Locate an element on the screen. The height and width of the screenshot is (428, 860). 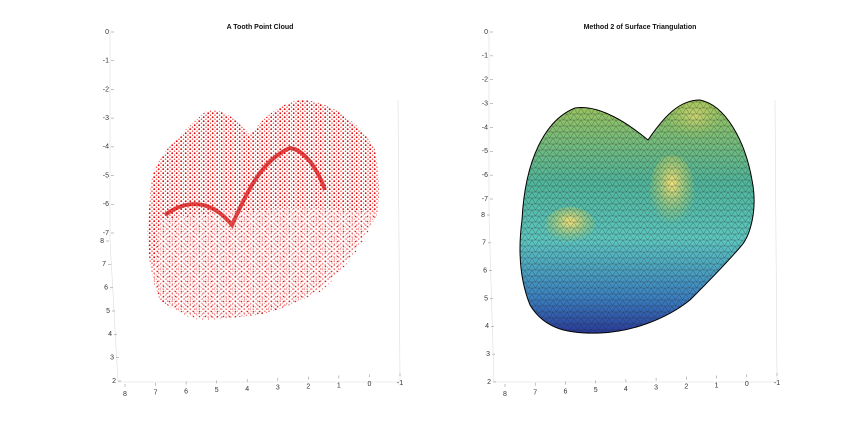
point-cloud is located at coordinates (263, 210).